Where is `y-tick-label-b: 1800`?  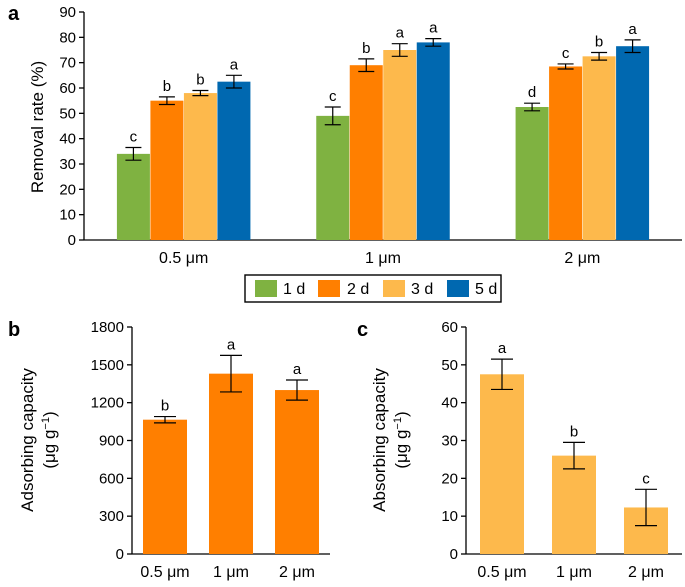 y-tick-label-b: 1800 is located at coordinates (107, 327).